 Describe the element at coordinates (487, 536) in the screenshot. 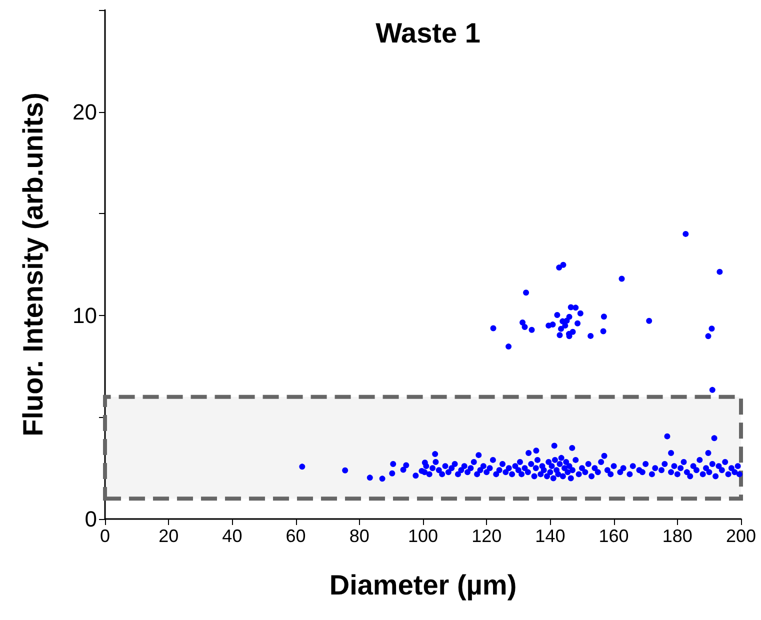

I see `x-tick-label: 120` at that location.